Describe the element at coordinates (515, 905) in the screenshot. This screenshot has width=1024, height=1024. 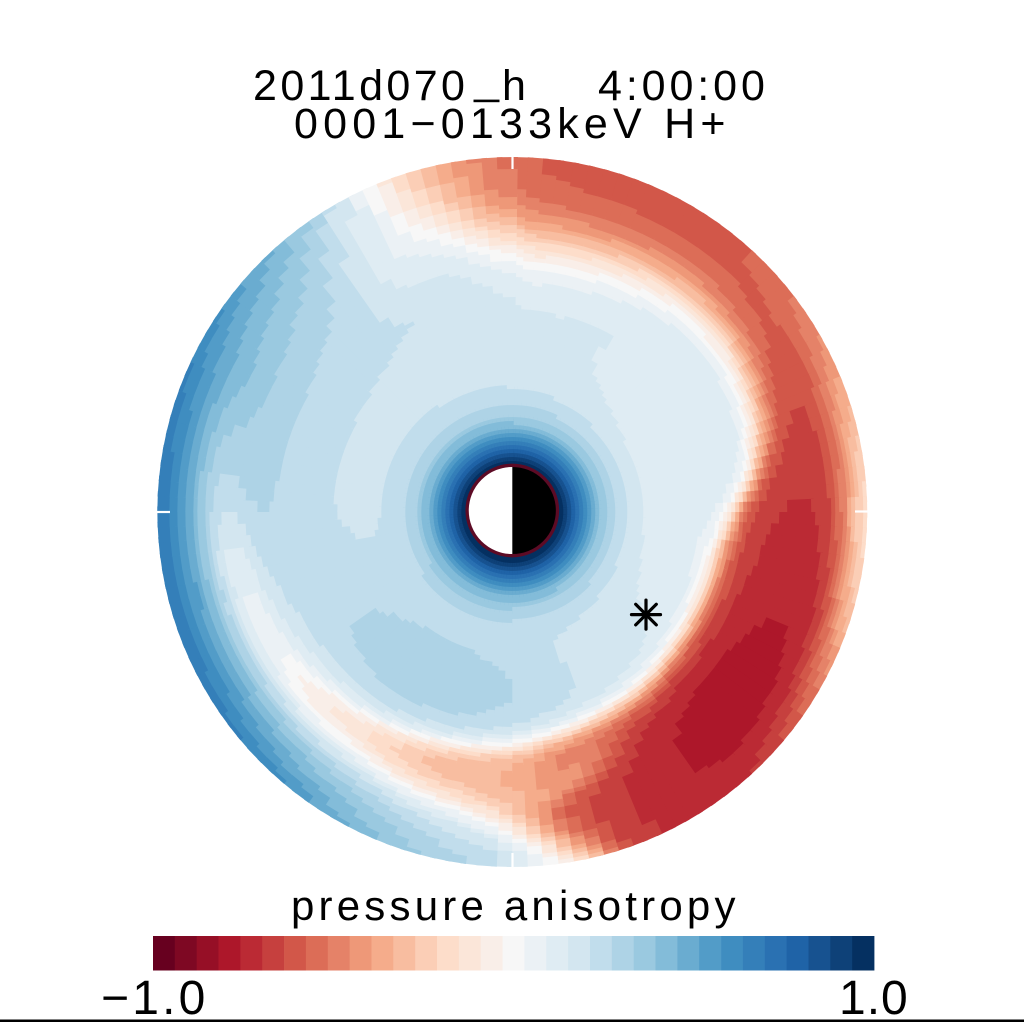
I see `svg-text: pressure anisotropy` at that location.